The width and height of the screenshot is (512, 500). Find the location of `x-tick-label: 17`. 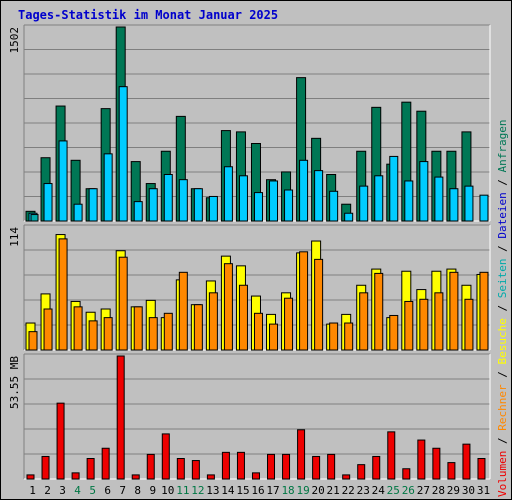

x-tick-label: 17 is located at coordinates (272, 490).